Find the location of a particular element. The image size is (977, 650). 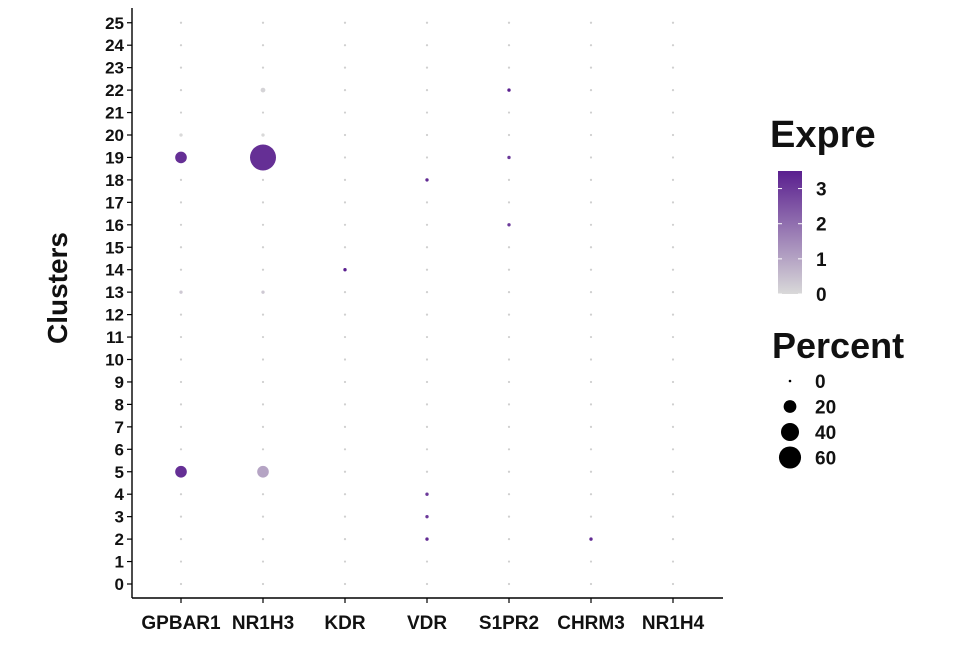

y-tick-label: 22 is located at coordinates (114, 90).